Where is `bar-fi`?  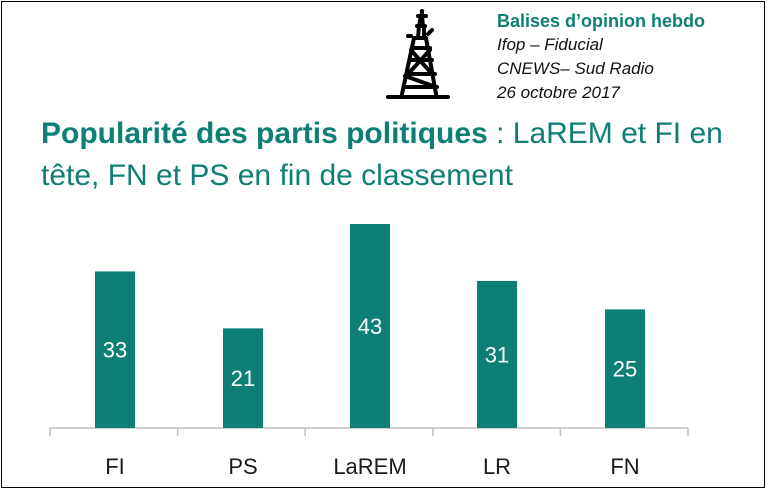
bar-fi is located at coordinates (115, 349).